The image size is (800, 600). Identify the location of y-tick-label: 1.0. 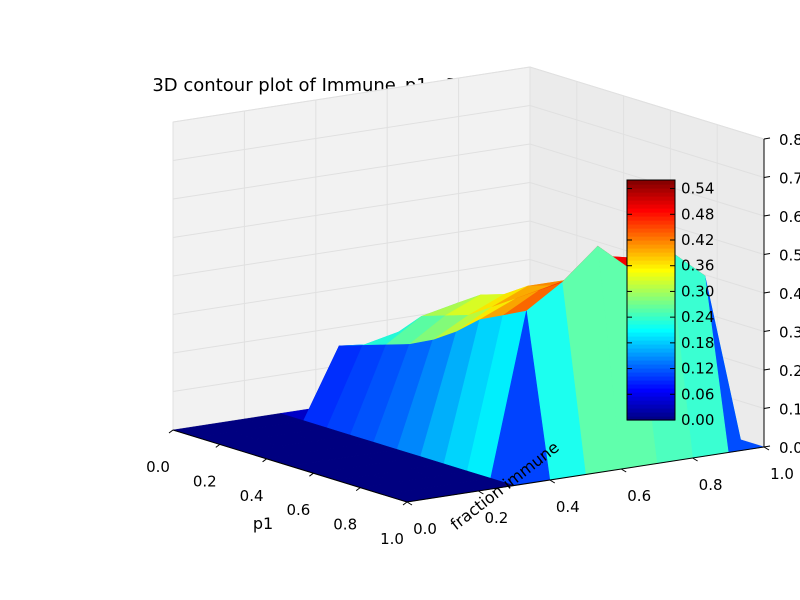
(782, 474).